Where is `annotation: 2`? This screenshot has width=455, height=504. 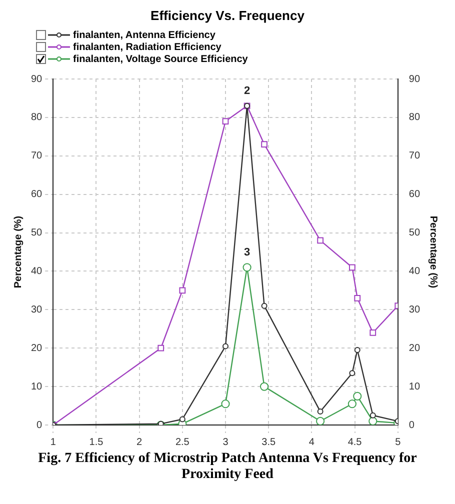 annotation: 2 is located at coordinates (247, 90).